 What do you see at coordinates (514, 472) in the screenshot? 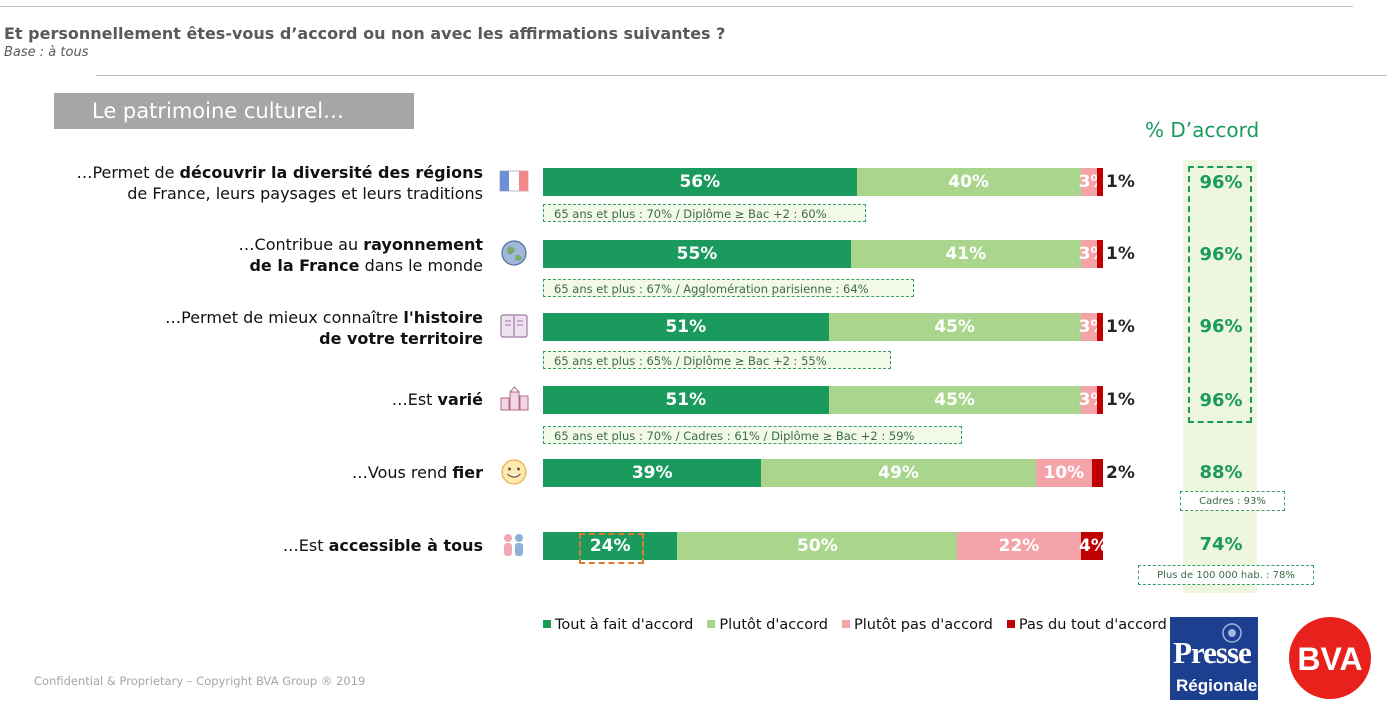
I see `smiley-icon` at bounding box center [514, 472].